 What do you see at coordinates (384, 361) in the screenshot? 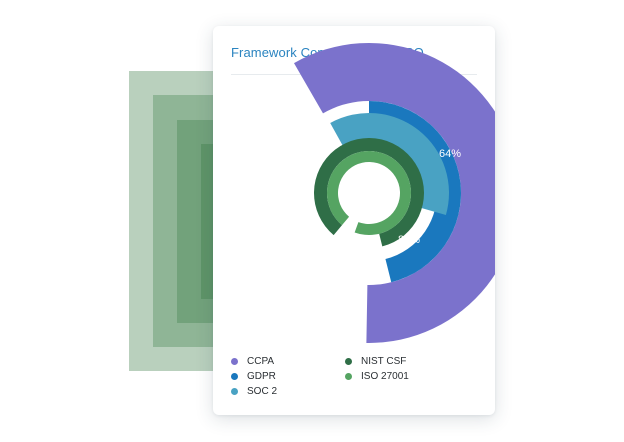
I see `legend-label: NIST CSF` at bounding box center [384, 361].